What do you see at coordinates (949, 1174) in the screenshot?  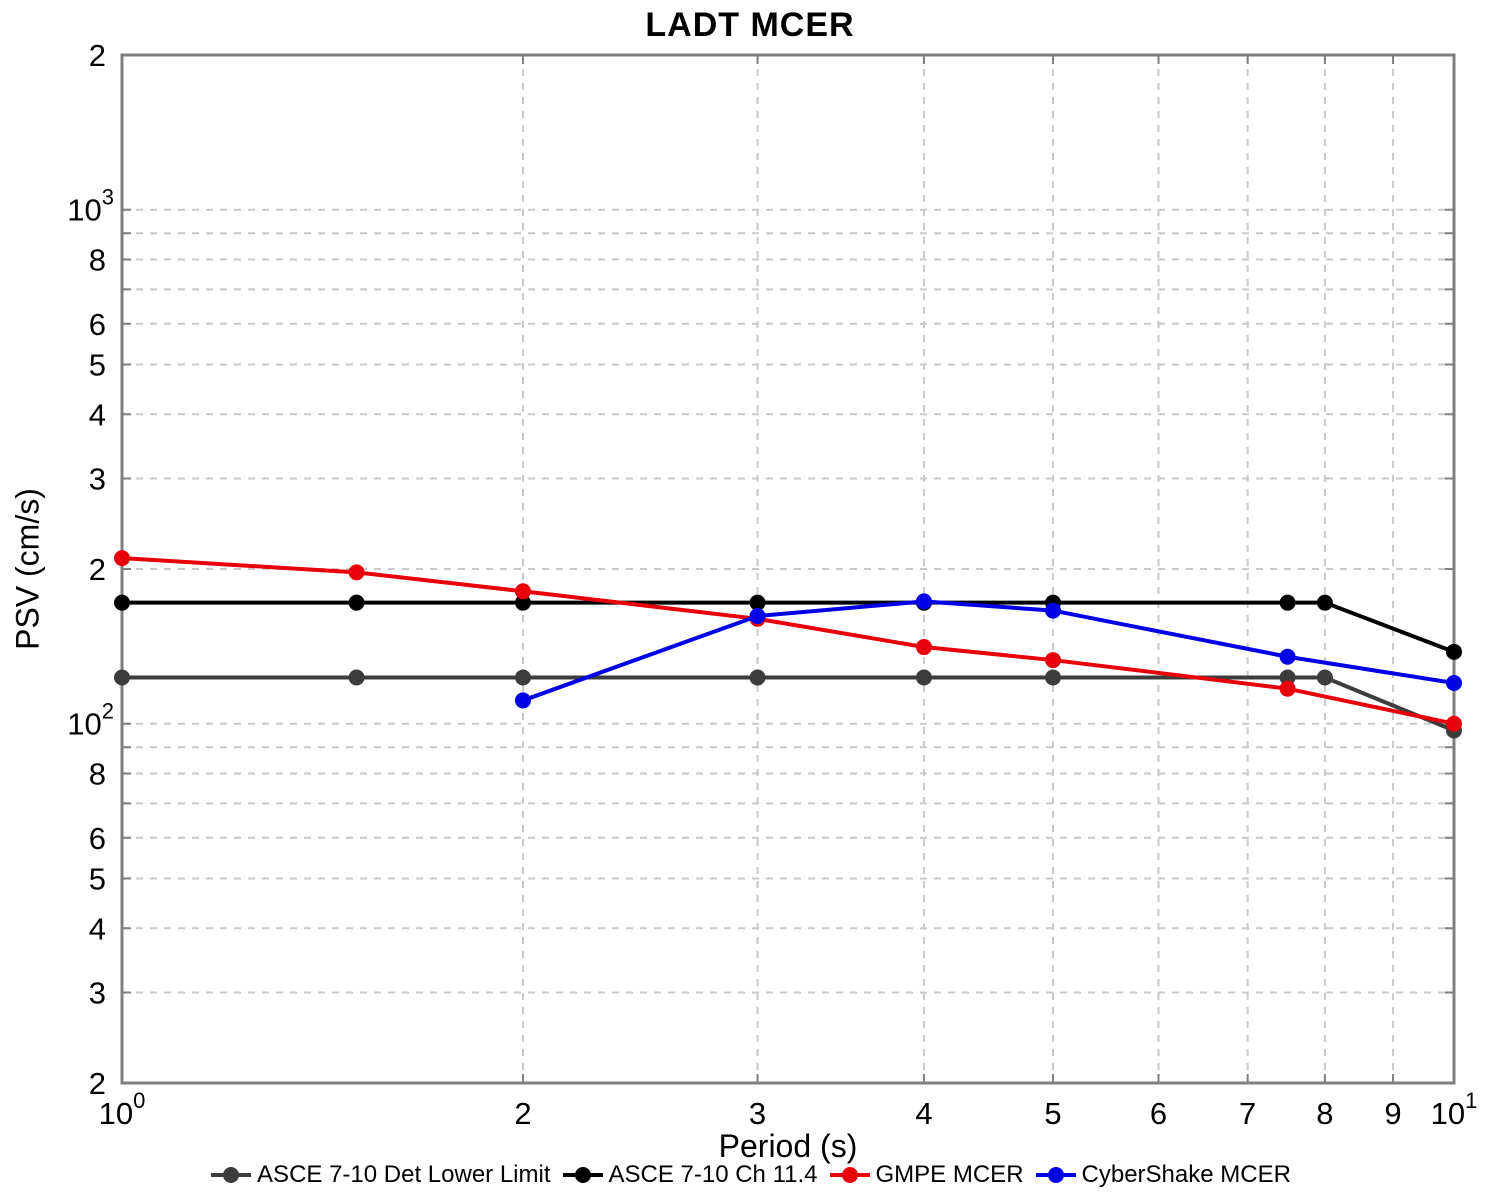 I see `legend-label: GMPE MCER` at bounding box center [949, 1174].